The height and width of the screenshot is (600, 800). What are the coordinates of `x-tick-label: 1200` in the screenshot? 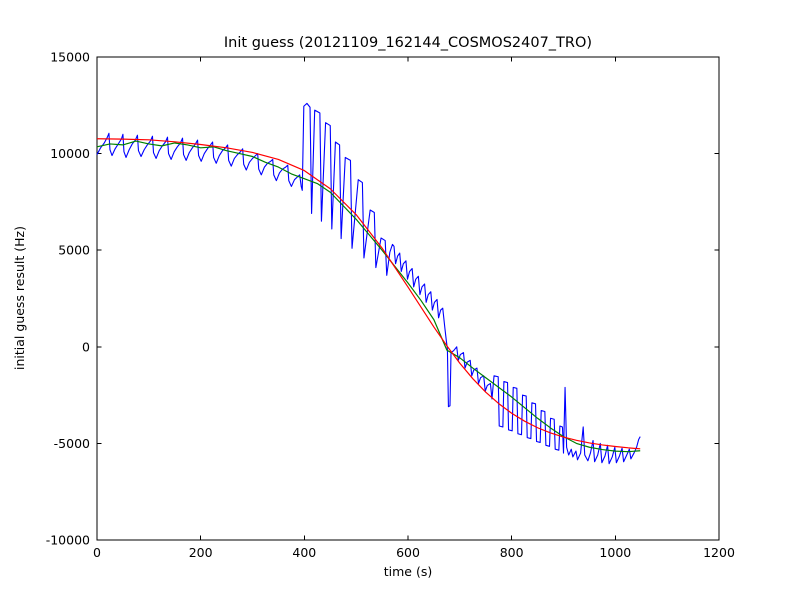 It's located at (719, 552).